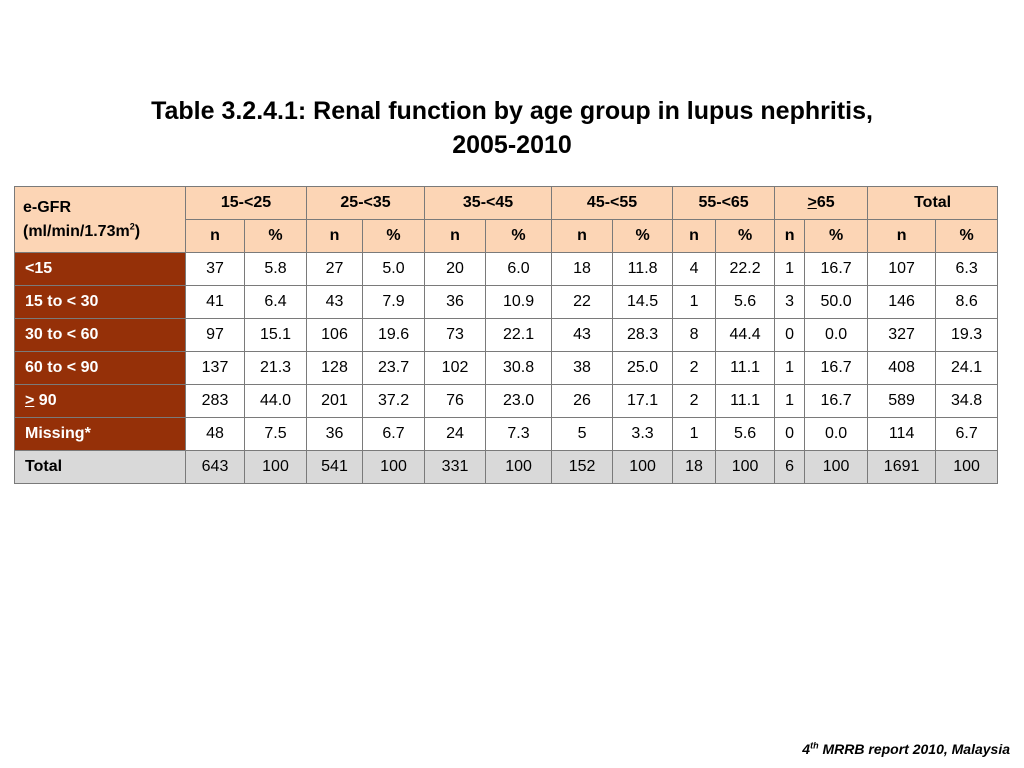 The width and height of the screenshot is (1024, 768). I want to click on percent-cell: 44.0, so click(275, 401).